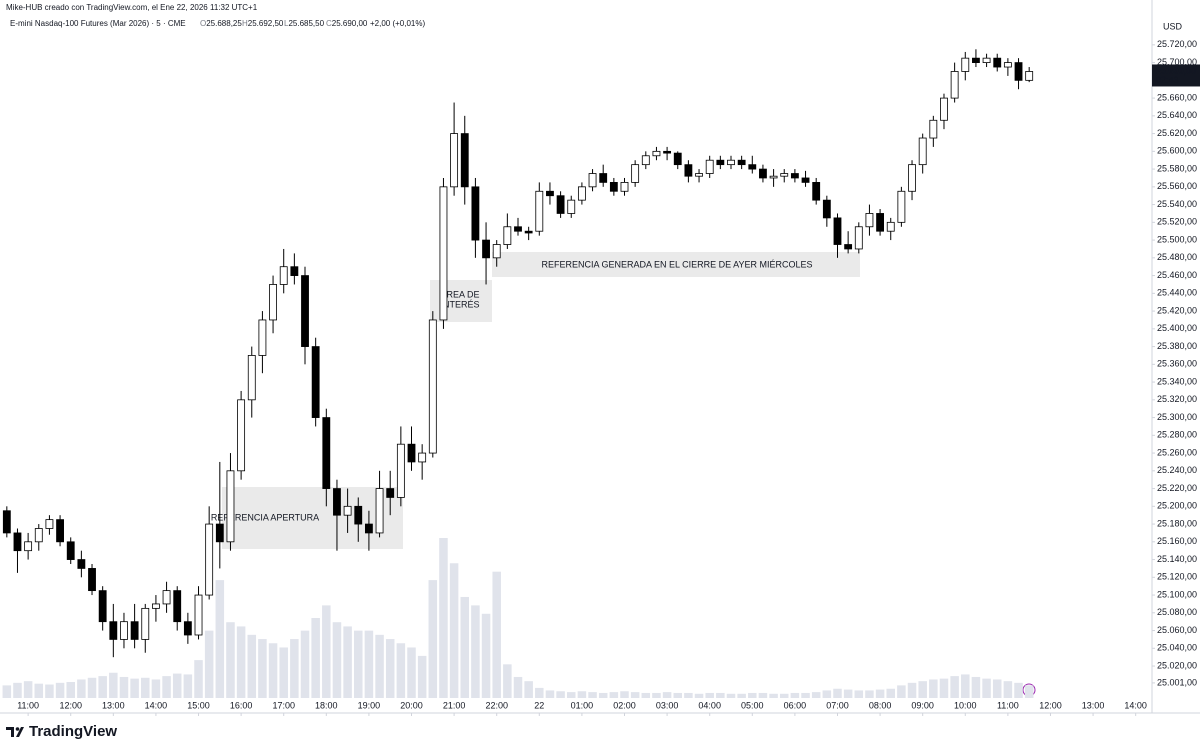 The width and height of the screenshot is (1200, 750). What do you see at coordinates (1177, 186) in the screenshot?
I see `y-tick-label: 25.560,00` at bounding box center [1177, 186].